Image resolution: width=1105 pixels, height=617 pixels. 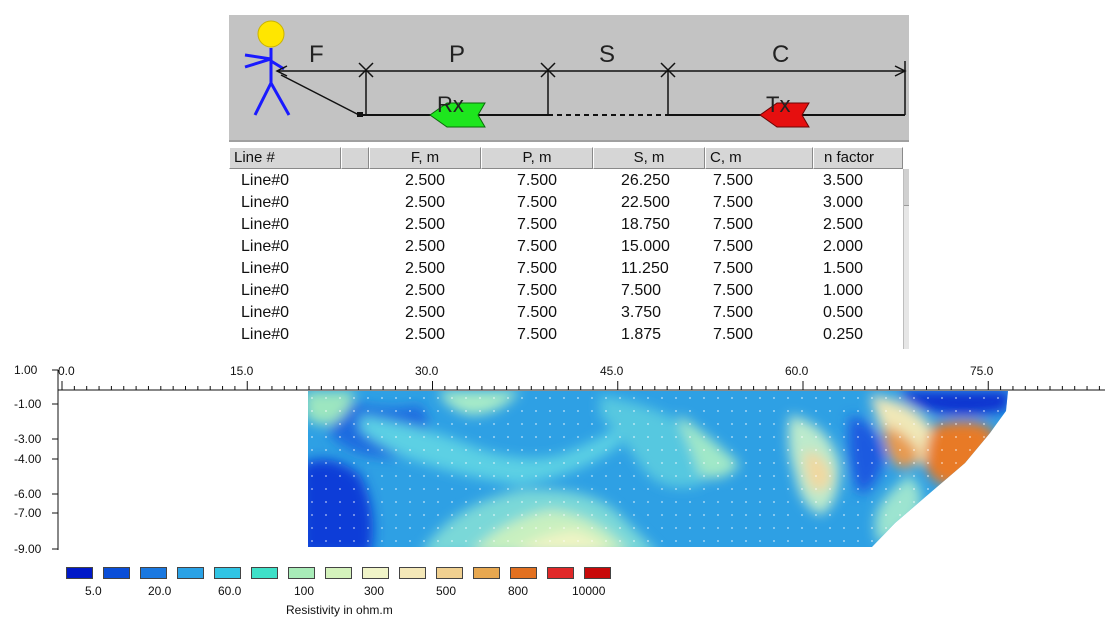 I want to click on table-cell: 1.500, so click(x=843, y=268).